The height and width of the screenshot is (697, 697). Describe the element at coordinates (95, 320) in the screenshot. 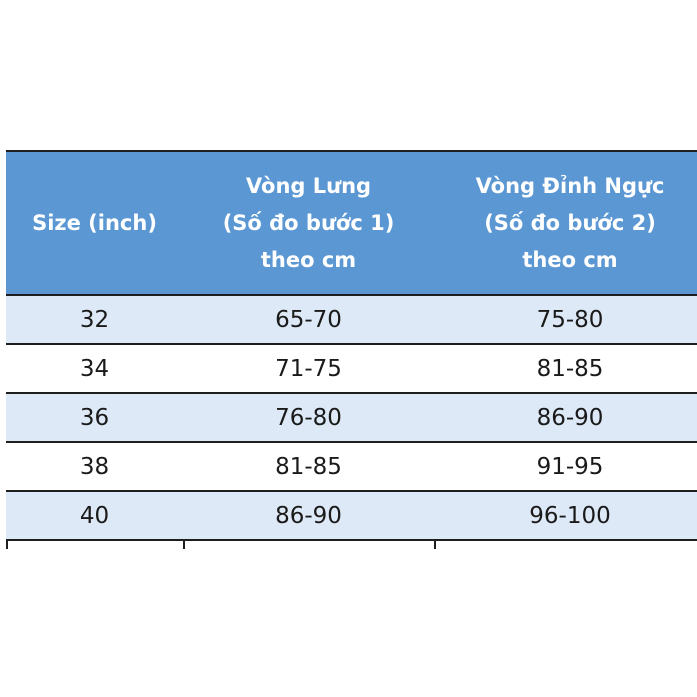

I see `body-cell: 32` at that location.